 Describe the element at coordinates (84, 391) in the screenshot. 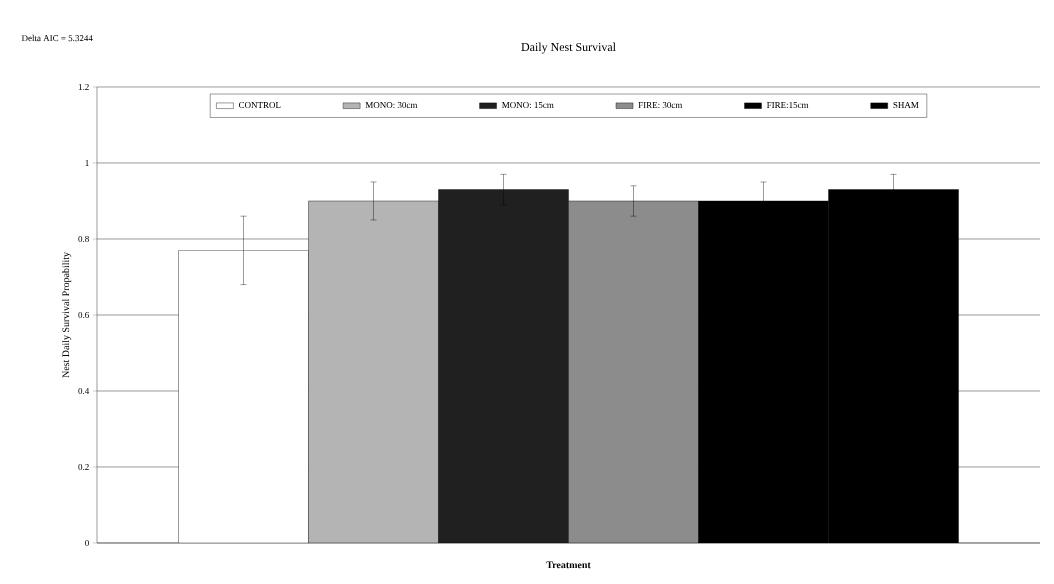

I see `y-tick-label: 0.4` at that location.